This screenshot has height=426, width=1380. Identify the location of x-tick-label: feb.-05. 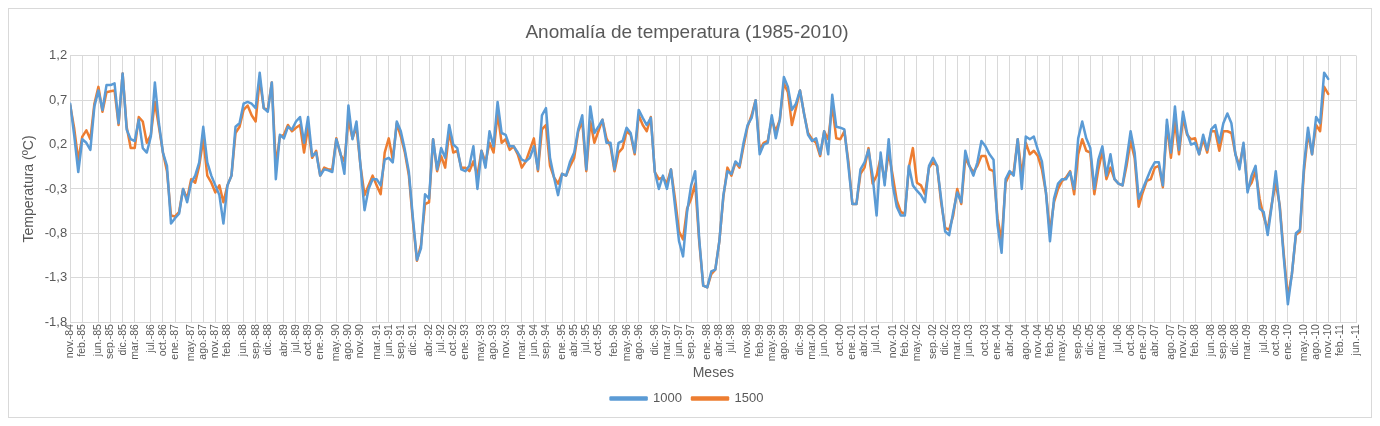
(1048, 340).